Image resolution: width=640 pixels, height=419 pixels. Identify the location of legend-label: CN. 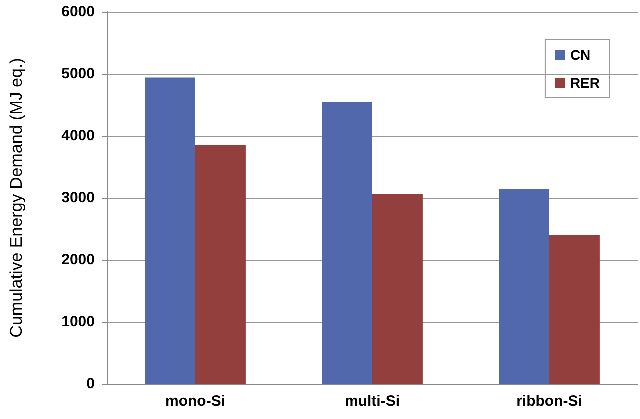
(580, 55).